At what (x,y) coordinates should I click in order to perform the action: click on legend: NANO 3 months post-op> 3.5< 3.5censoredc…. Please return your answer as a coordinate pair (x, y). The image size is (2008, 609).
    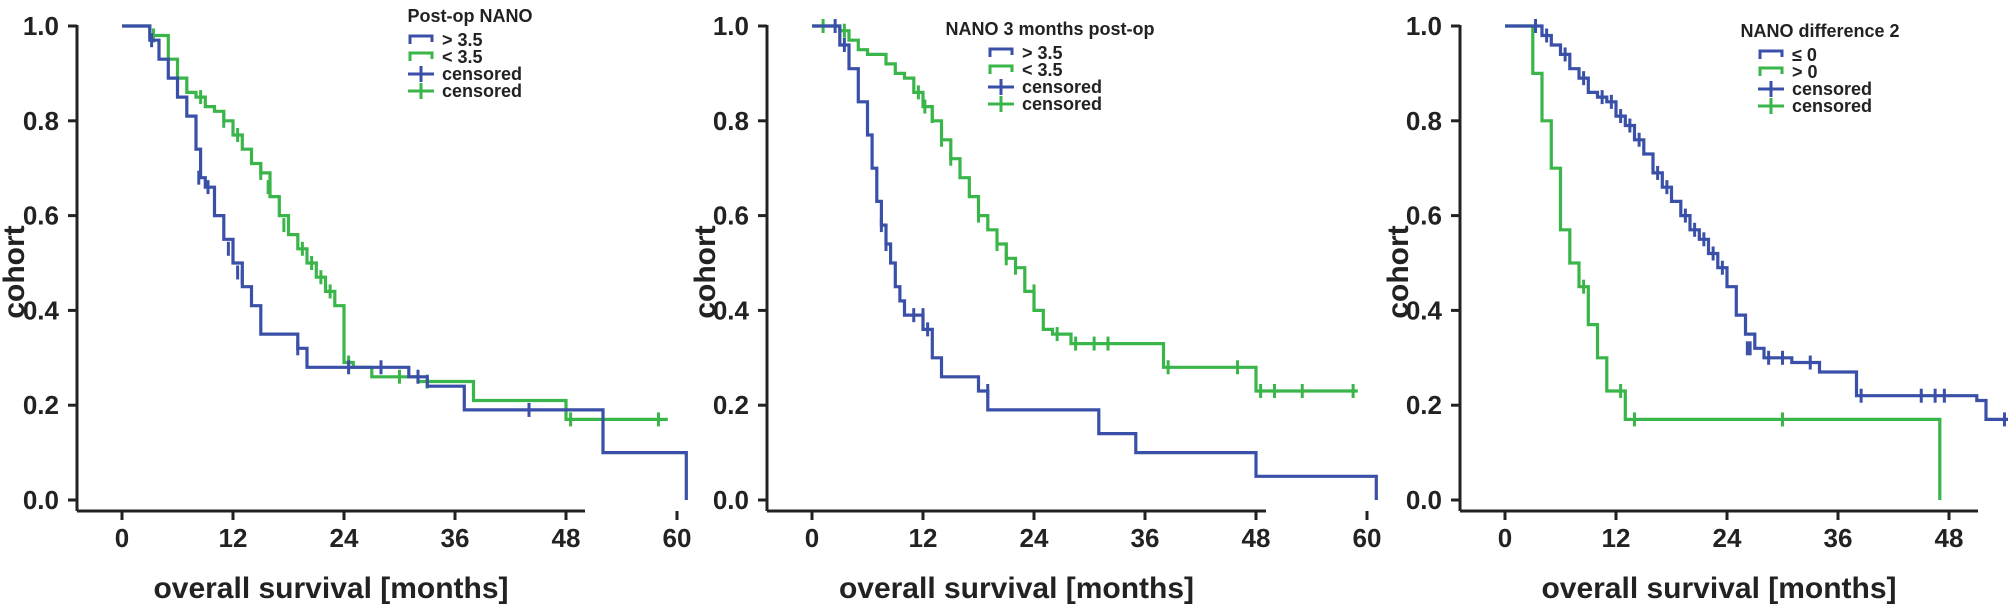
    Looking at the image, I should click on (1050, 66).